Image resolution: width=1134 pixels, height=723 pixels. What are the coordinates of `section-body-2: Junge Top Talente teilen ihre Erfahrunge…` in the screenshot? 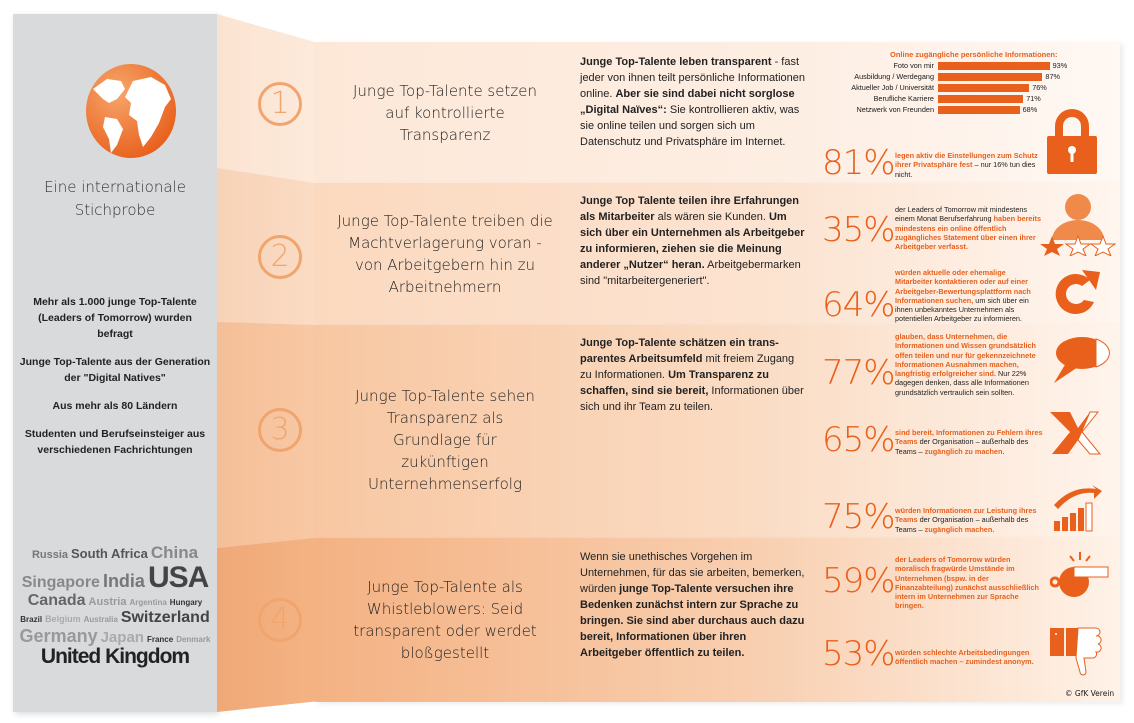 It's located at (694, 241).